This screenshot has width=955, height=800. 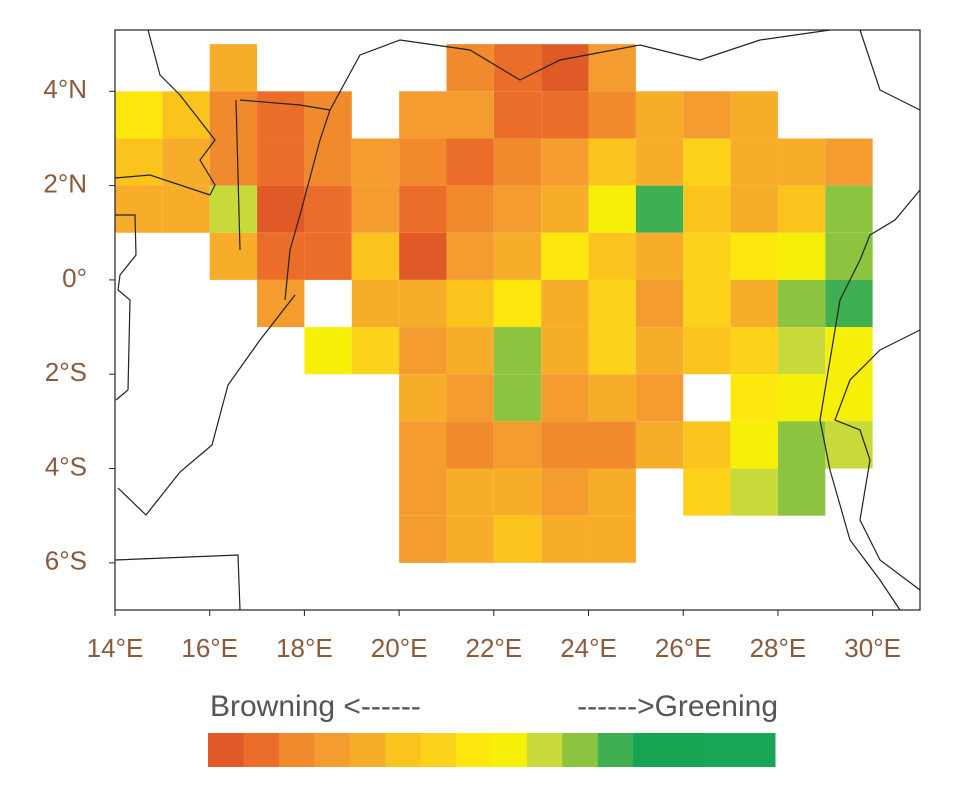 I want to click on y-tick-label: 2°S, so click(x=66, y=372).